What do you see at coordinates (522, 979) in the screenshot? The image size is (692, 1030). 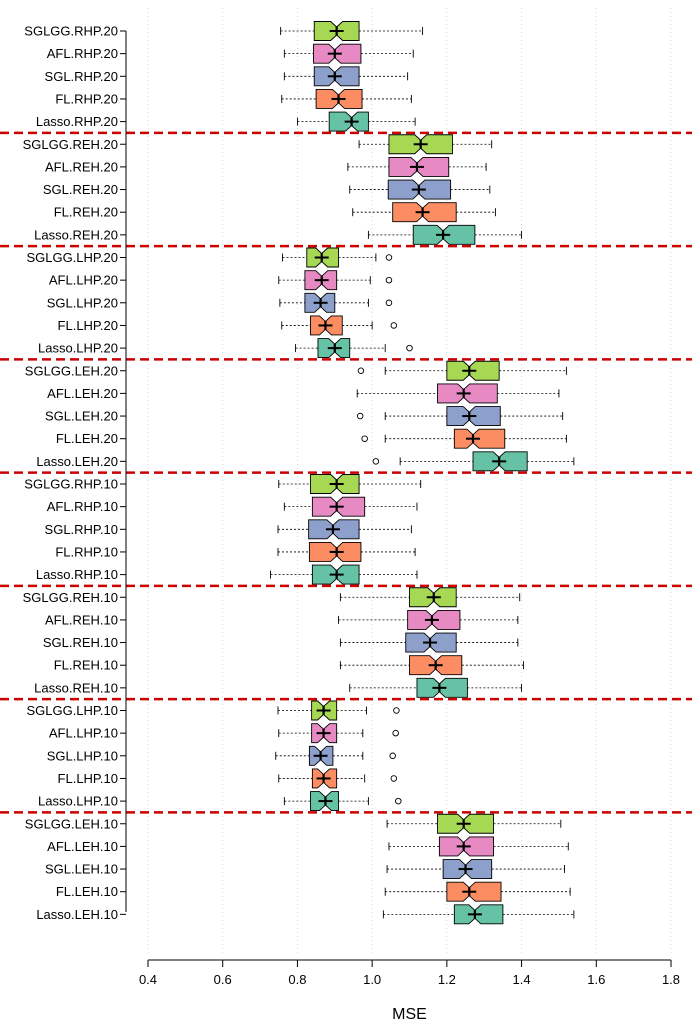 I see `x-tick-label: 1.4` at bounding box center [522, 979].